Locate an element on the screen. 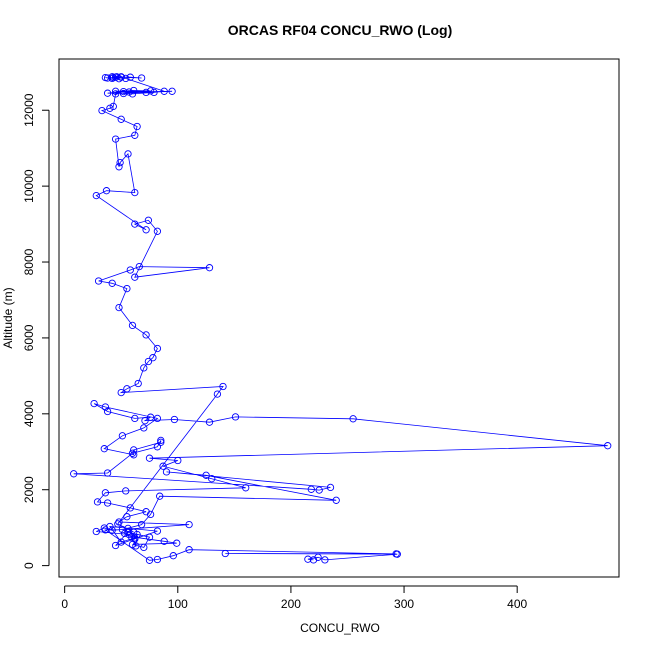  x-axis: 0 100 200 300 400 is located at coordinates (294, 598).